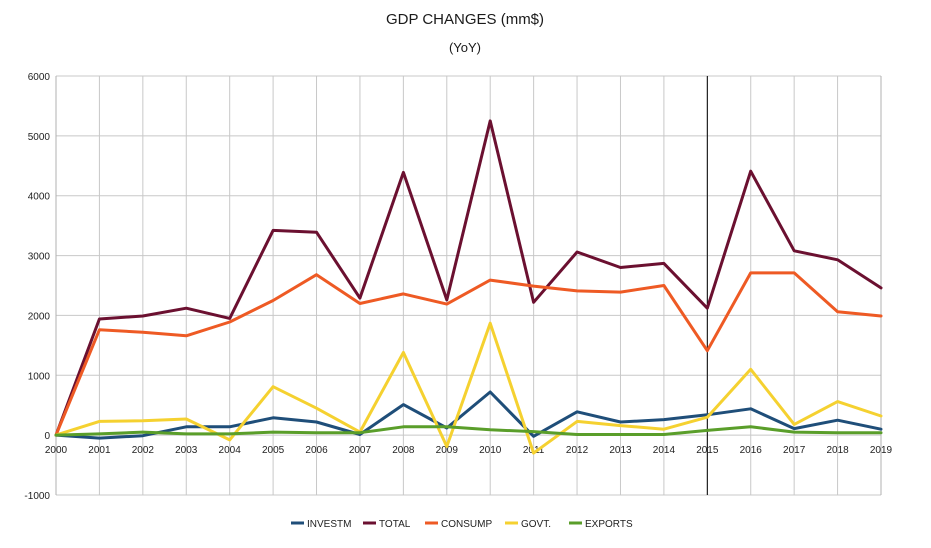  I want to click on series-line-exports, so click(468, 431).